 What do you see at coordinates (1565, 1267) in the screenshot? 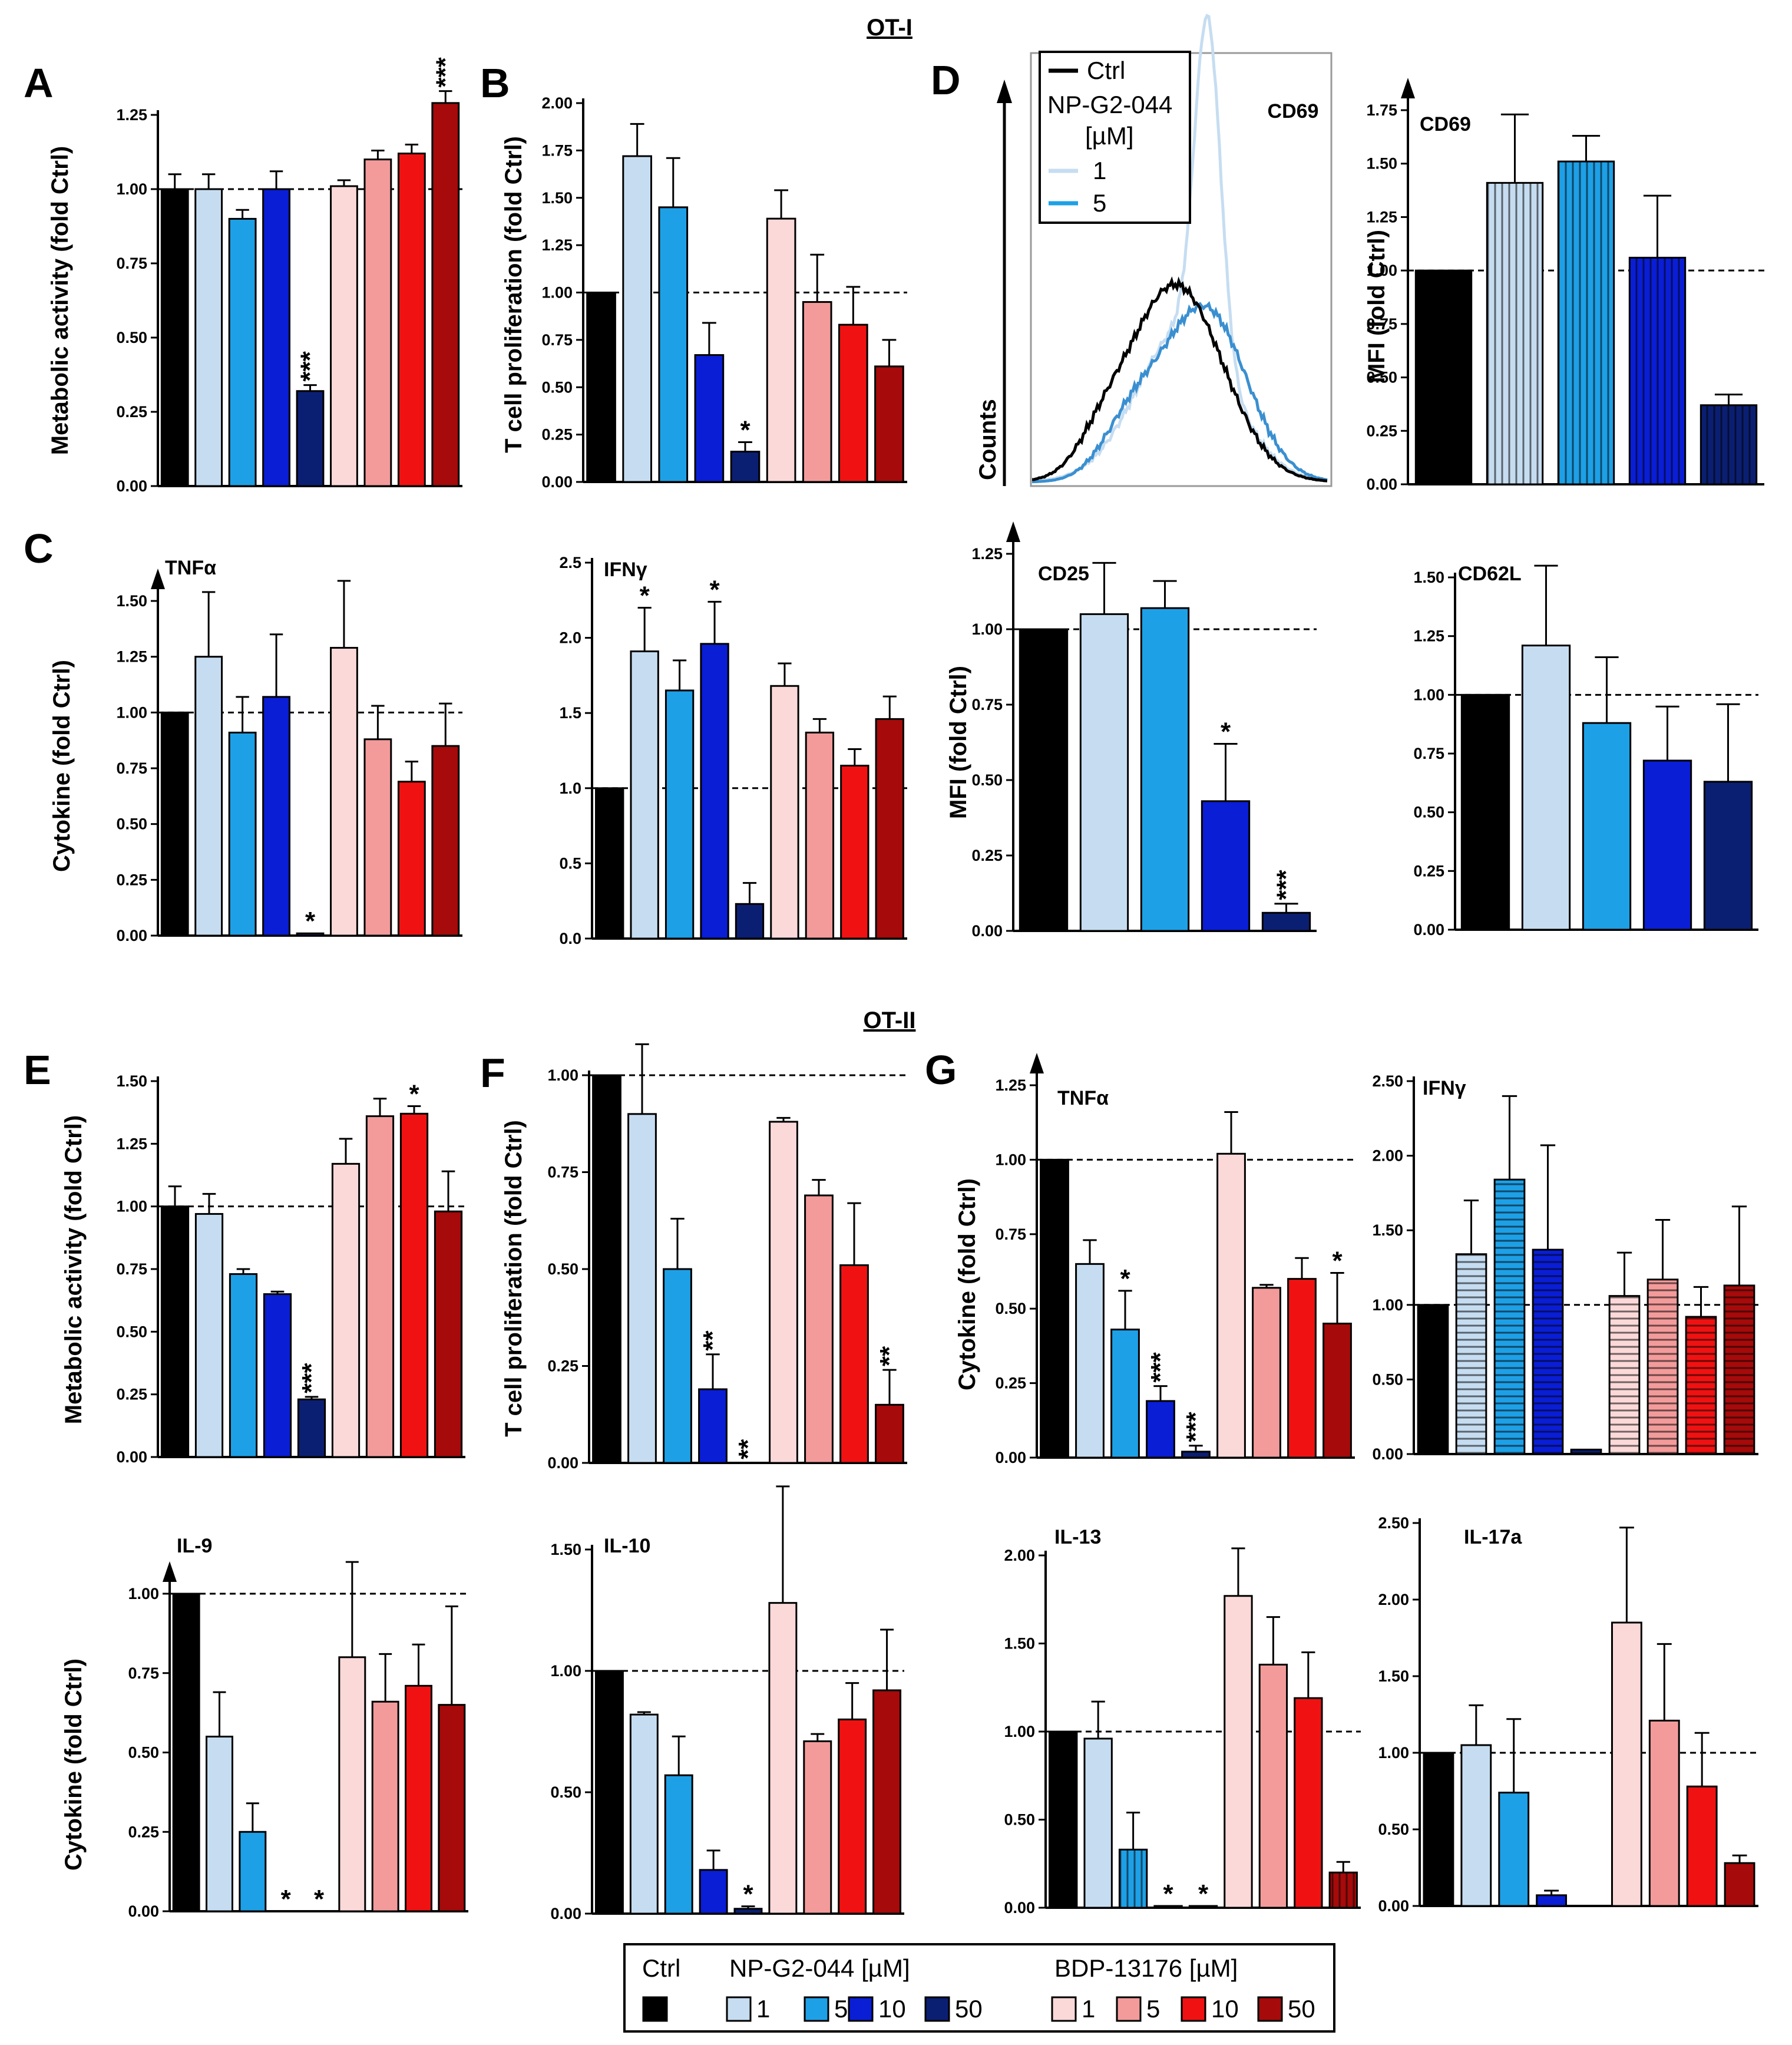
I see `chart-g-ifng: 0.00 0.50 1.00 1.50 2.00 2.50 IFNγ` at bounding box center [1565, 1267].